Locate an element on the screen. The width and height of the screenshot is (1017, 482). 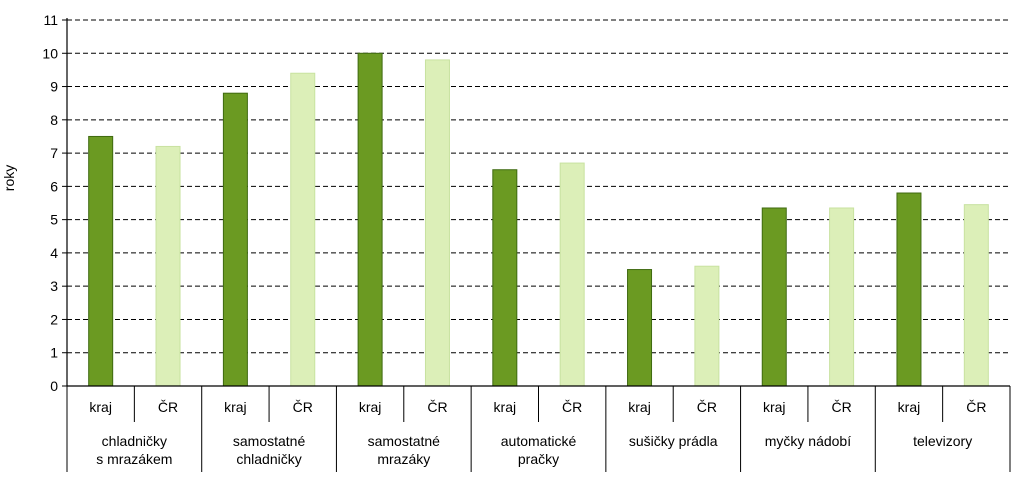
y-tick-label: 6 is located at coordinates (54, 186).